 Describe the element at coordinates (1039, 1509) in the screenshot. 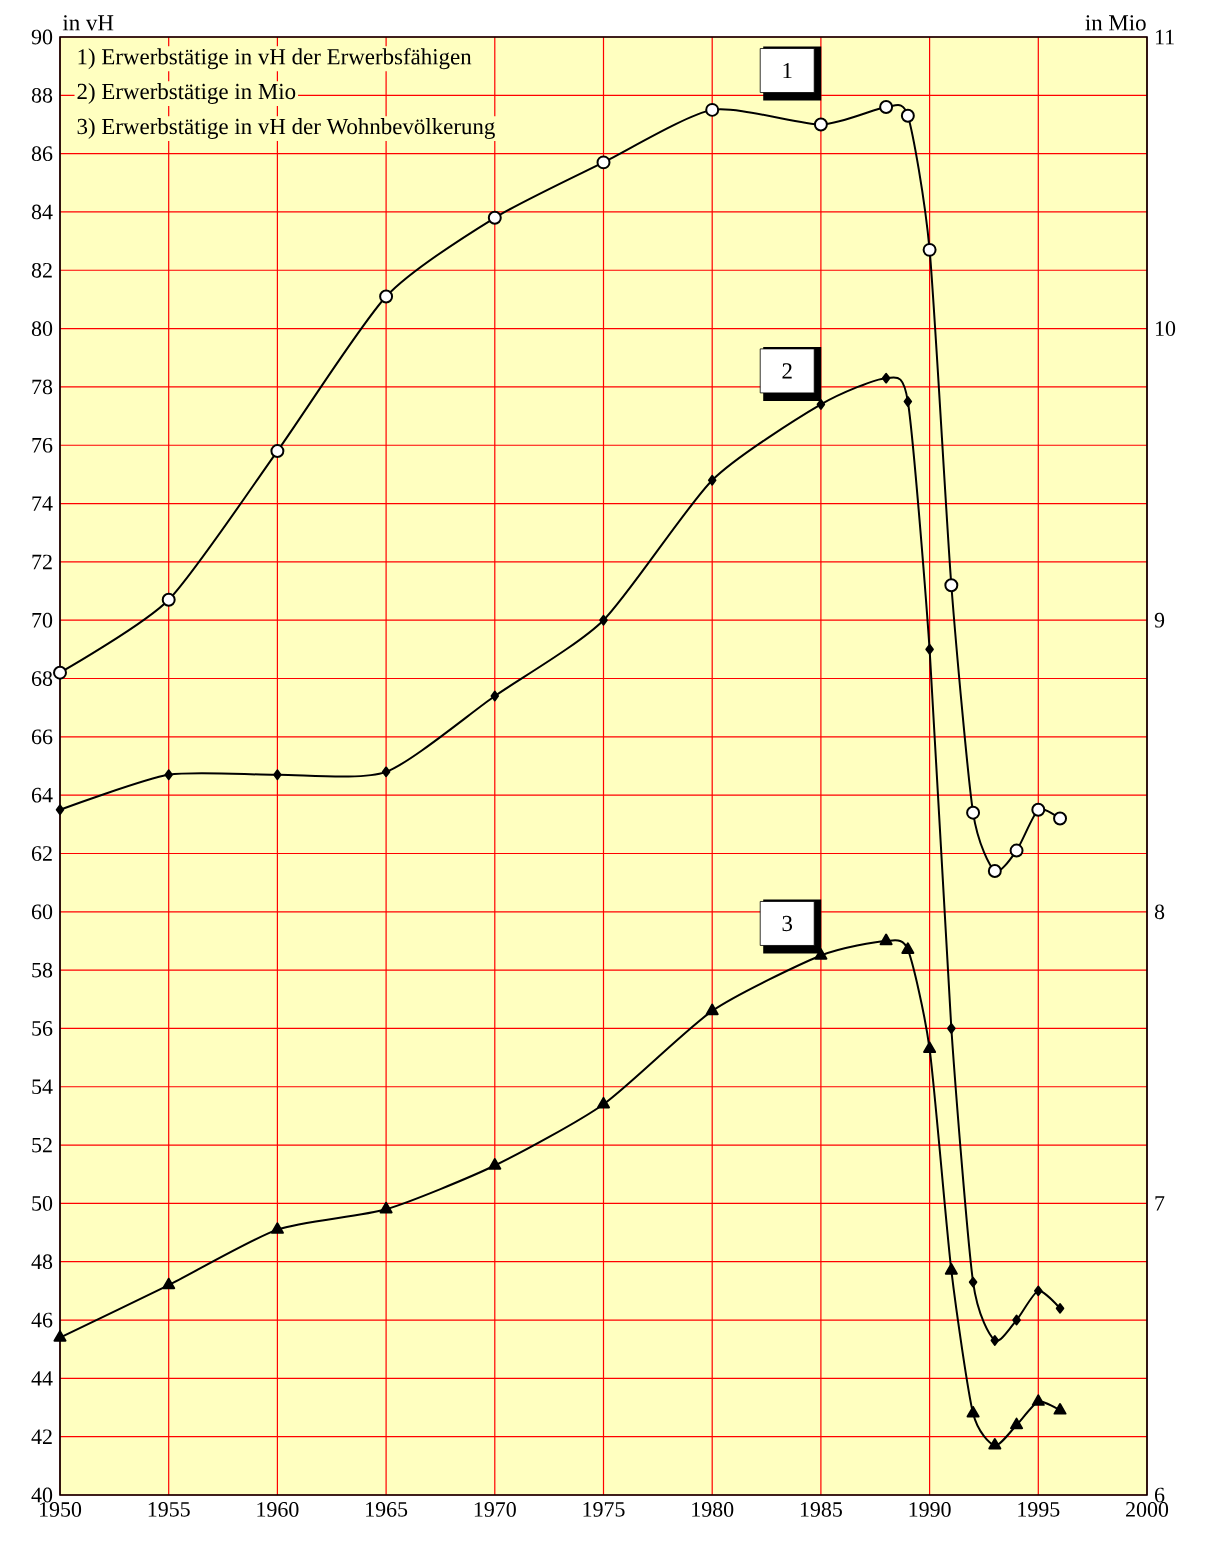

I see `x-tick-label: 1995` at that location.